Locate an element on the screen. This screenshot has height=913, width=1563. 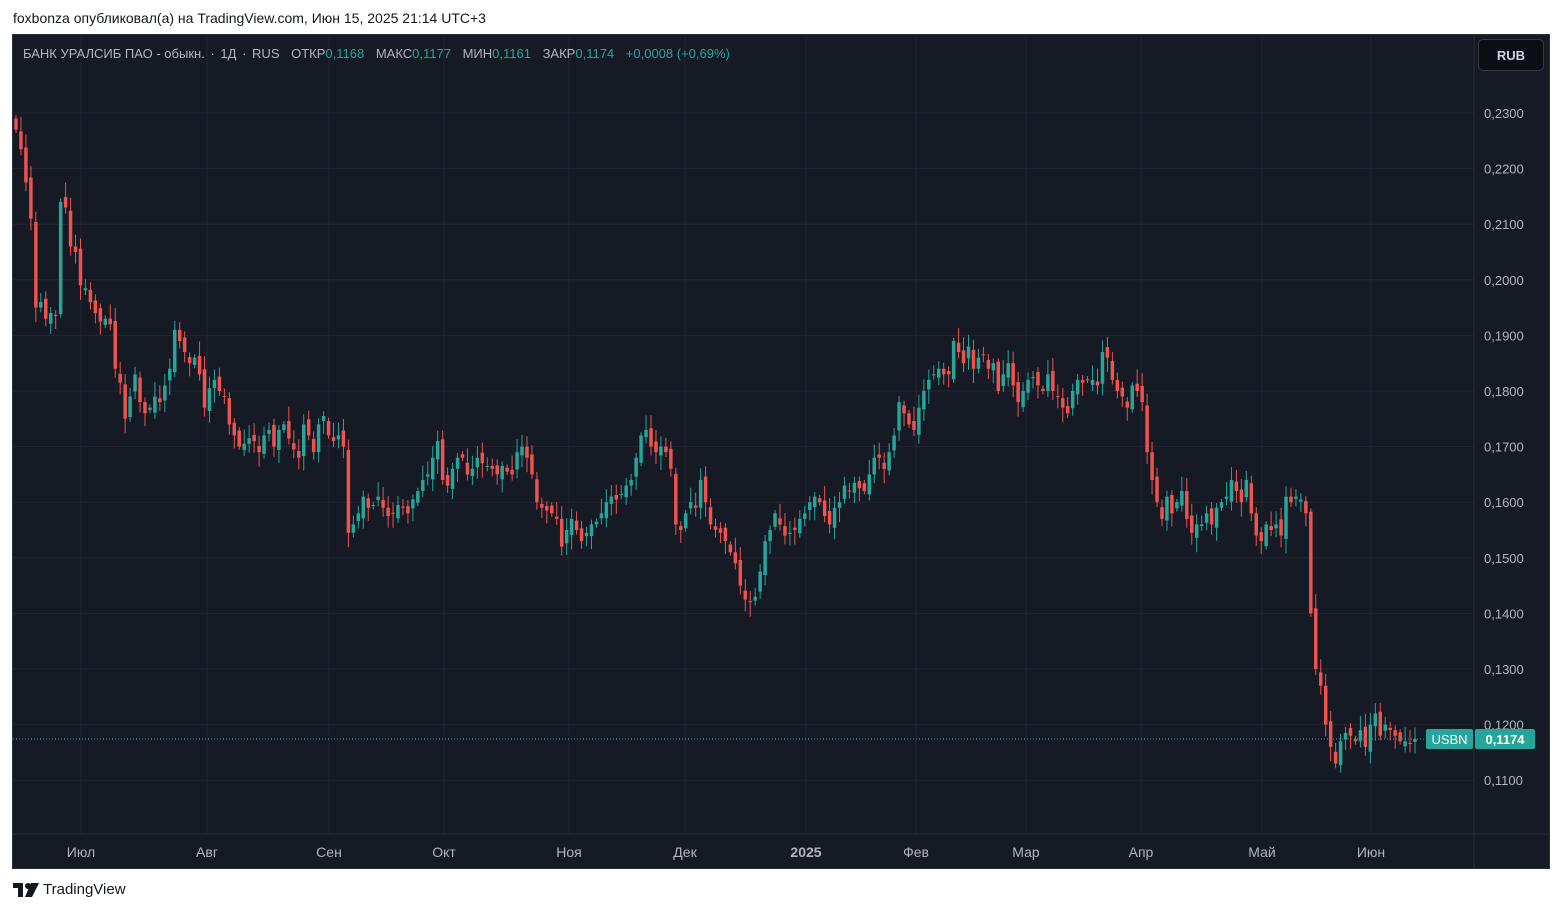
tradingview-logo: TradingView is located at coordinates (69, 889).